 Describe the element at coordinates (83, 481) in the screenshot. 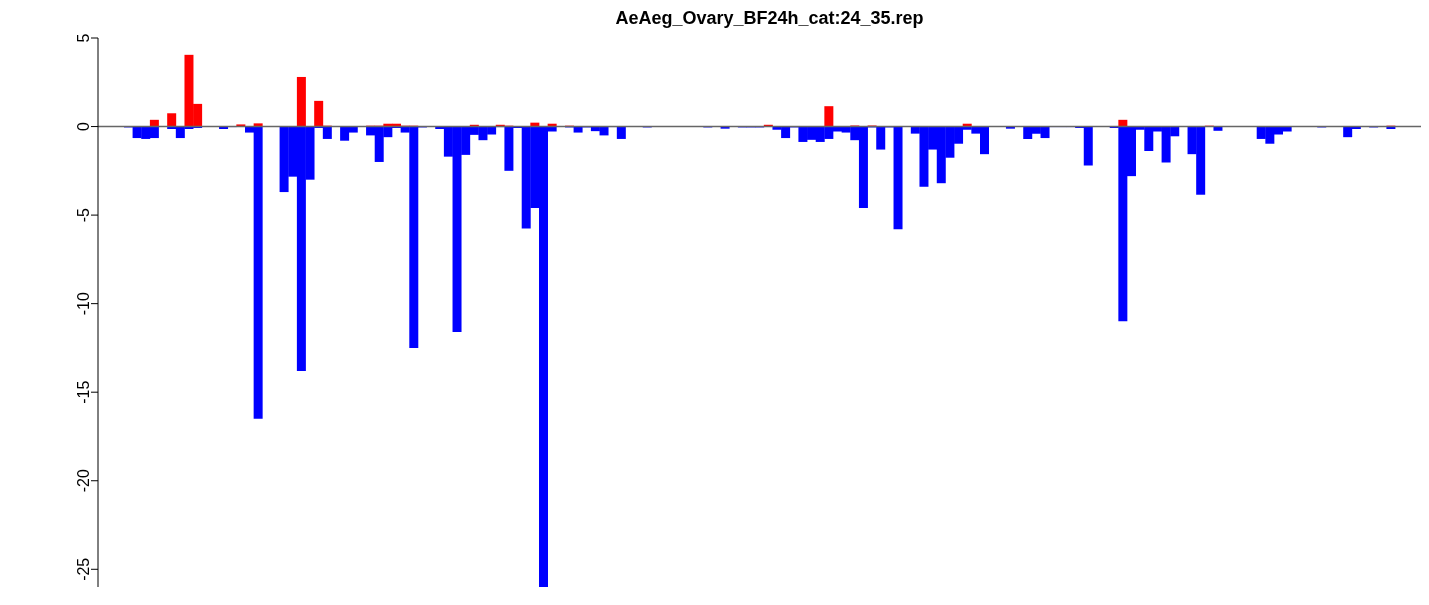

I see `y-tick-label: -20` at that location.